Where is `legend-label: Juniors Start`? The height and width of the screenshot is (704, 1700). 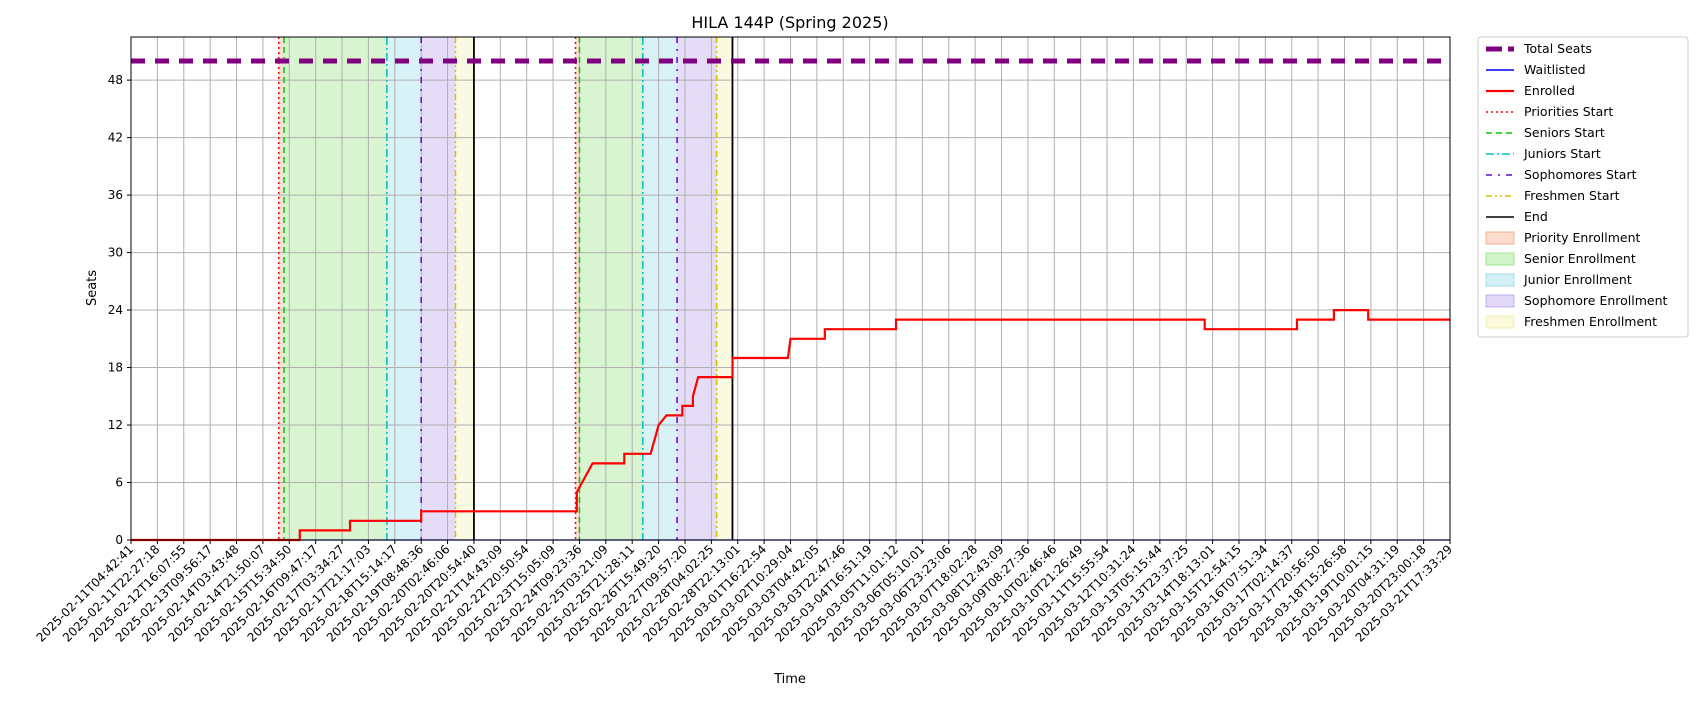 legend-label: Juniors Start is located at coordinates (1562, 153).